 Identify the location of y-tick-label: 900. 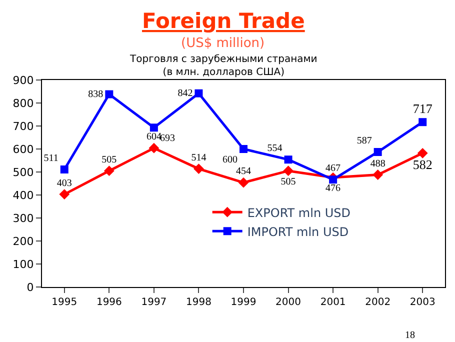
(23, 80).